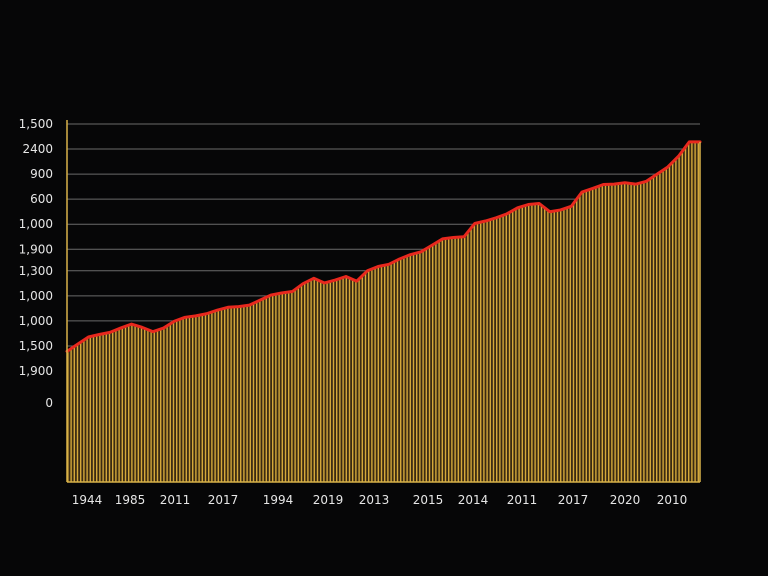 This screenshot has height=576, width=768. Describe the element at coordinates (37, 149) in the screenshot. I see `y-tick-label: 2400` at that location.